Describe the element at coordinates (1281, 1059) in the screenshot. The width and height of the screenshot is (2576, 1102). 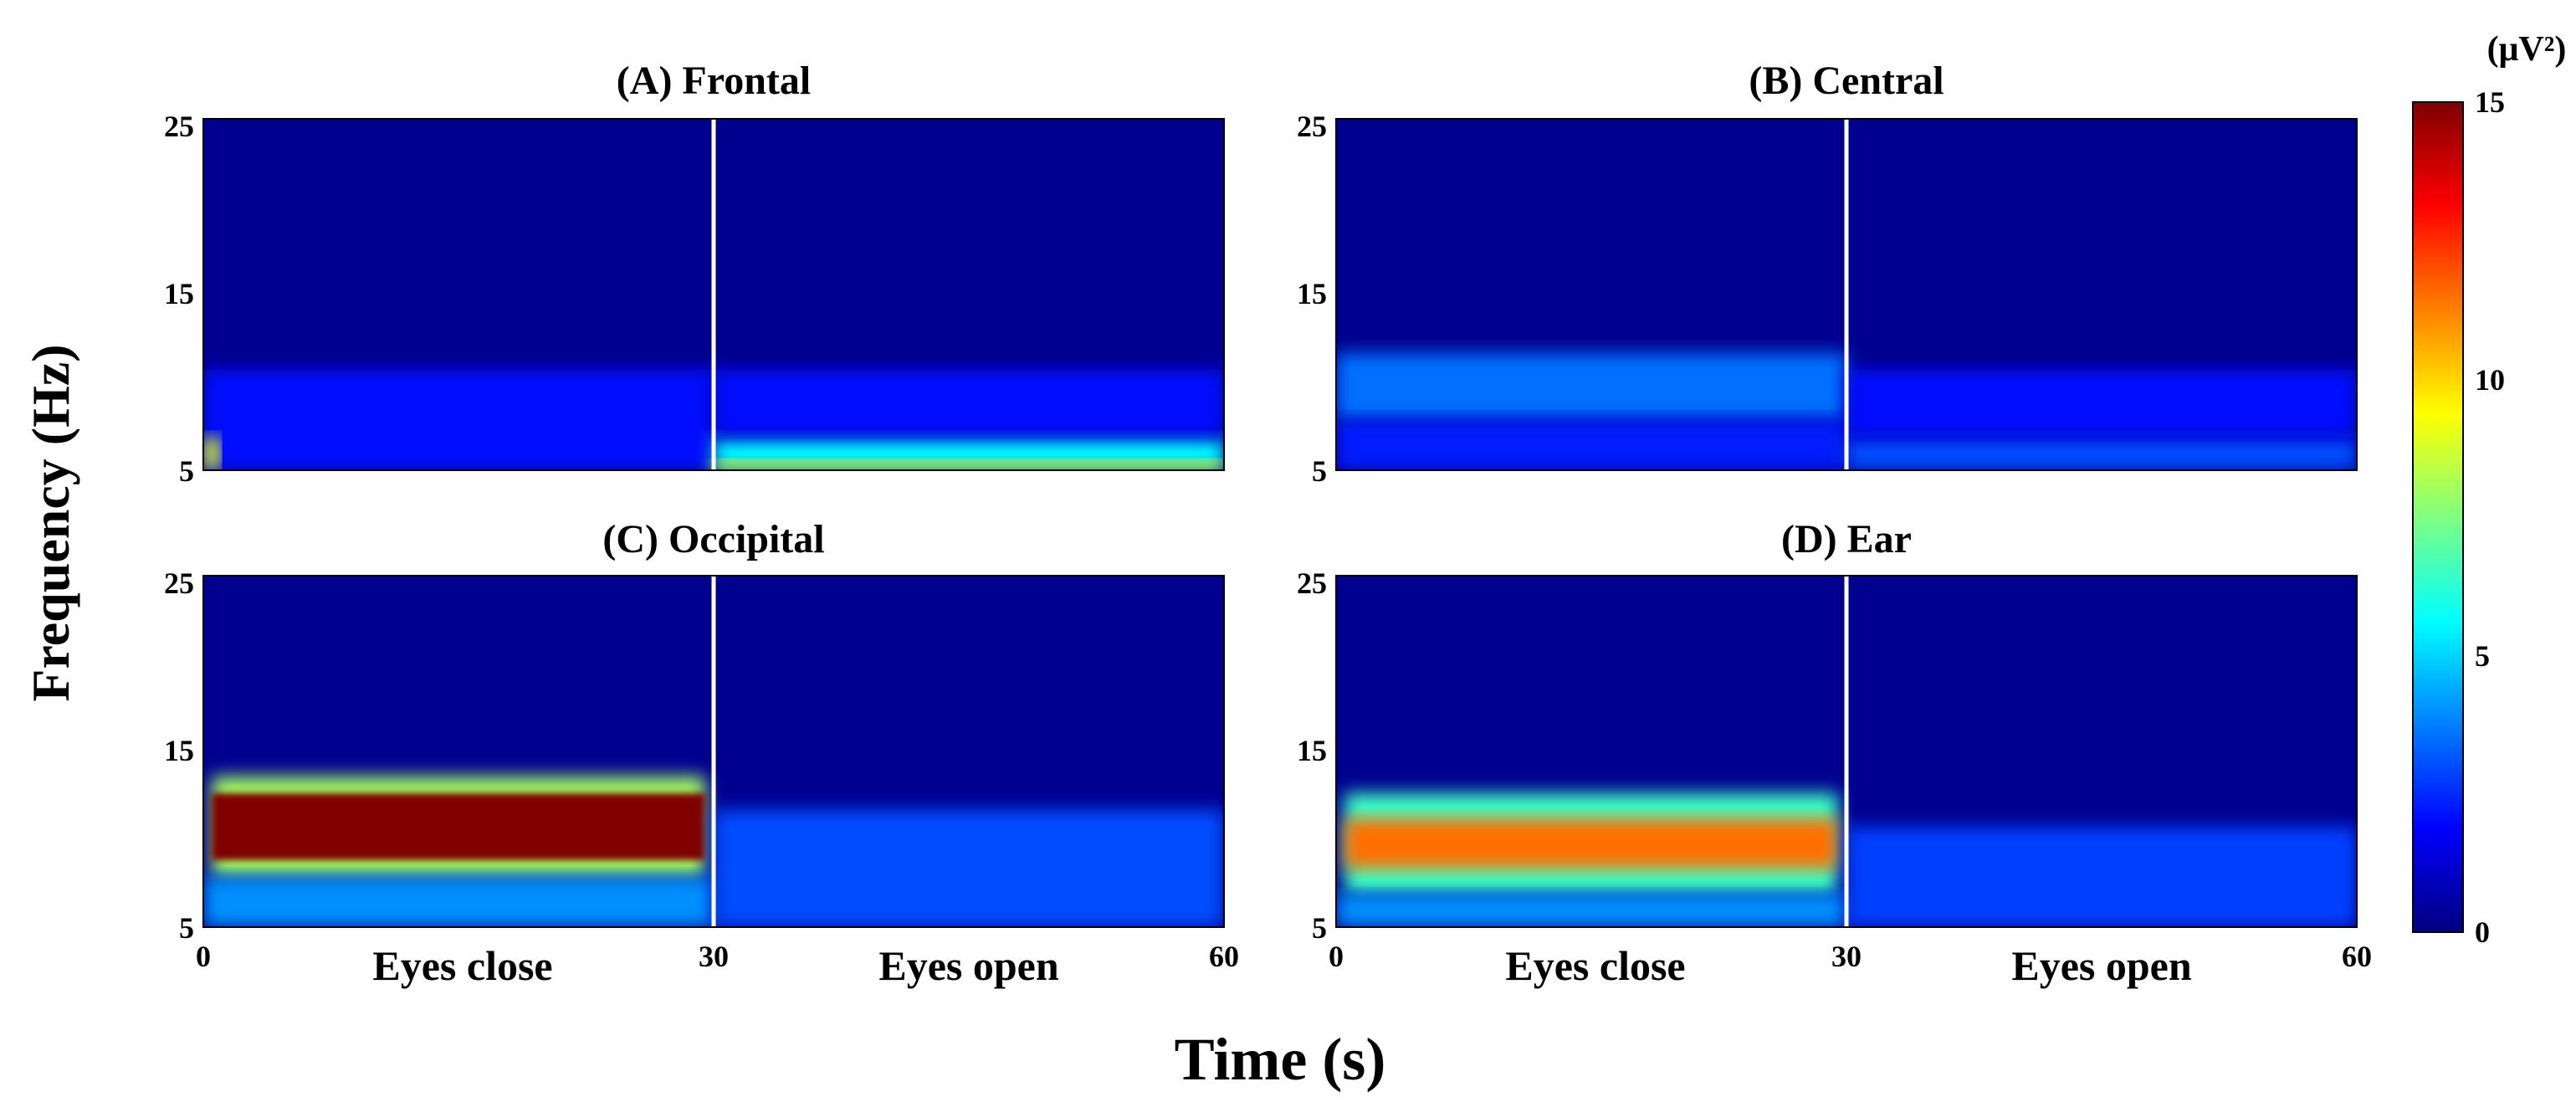
I see `x-axis-label: Time (s)` at that location.